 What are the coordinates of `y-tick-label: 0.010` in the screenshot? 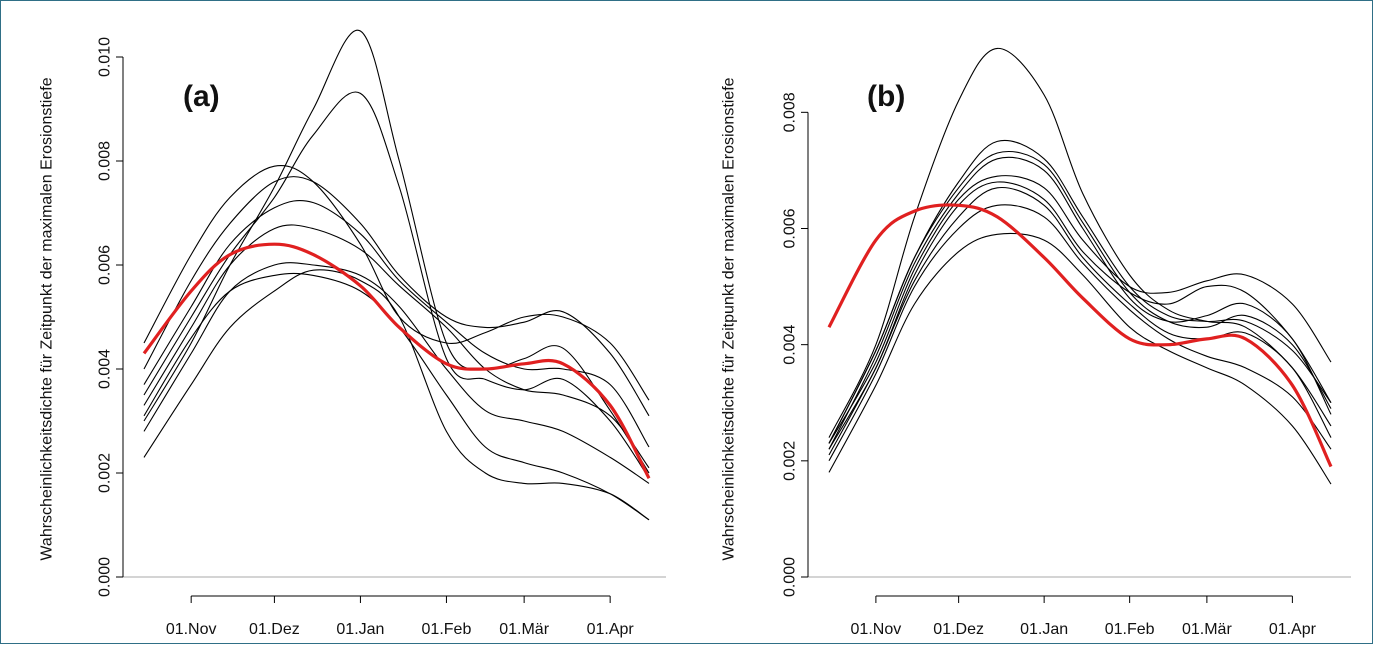 It's located at (105, 57).